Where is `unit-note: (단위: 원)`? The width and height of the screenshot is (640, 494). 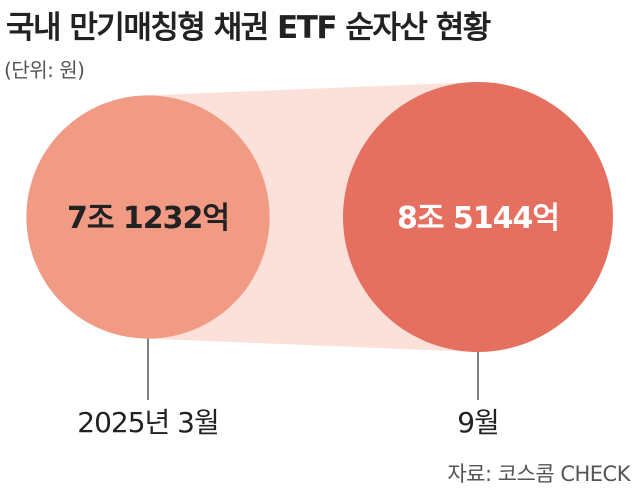 unit-note: (단위: 원) is located at coordinates (44, 70).